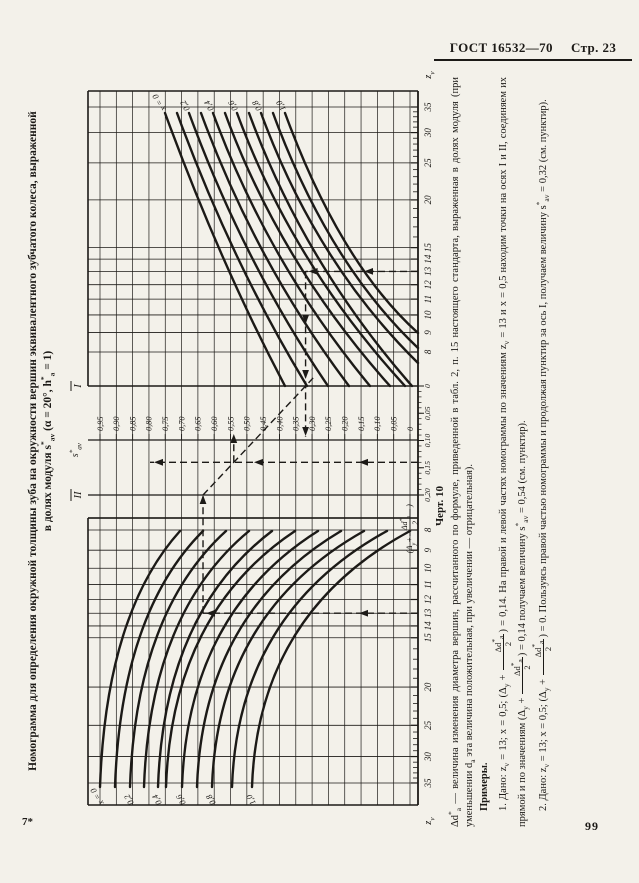 Image resolution: width=639 pixels, height=883 pixels. Describe the element at coordinates (415, 523) in the screenshot. I see `svg-text: 2` at that location.